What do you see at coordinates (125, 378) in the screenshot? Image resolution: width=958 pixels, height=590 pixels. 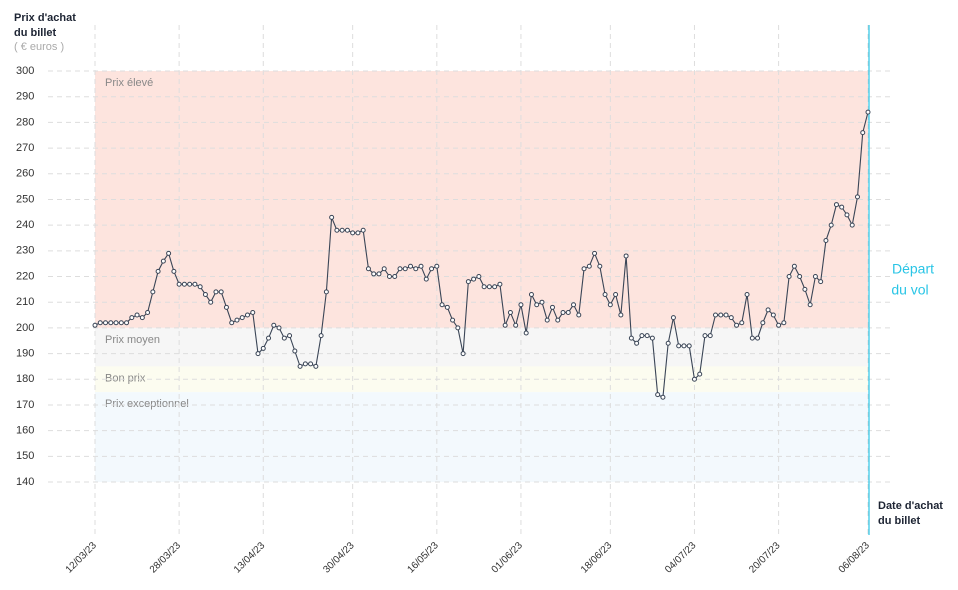 I see `band-label: Bon prix` at bounding box center [125, 378].